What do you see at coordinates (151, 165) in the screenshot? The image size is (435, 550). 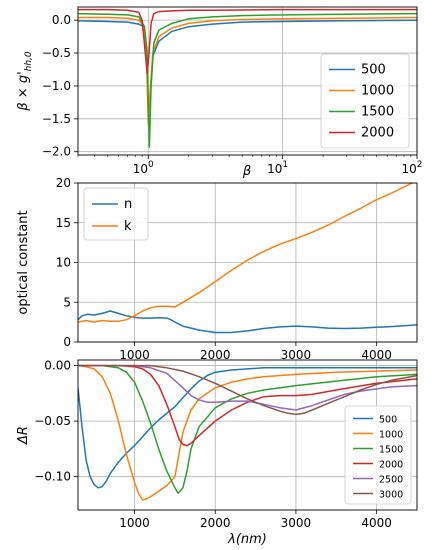 I see `x-tick-exponent: 0` at bounding box center [151, 165].